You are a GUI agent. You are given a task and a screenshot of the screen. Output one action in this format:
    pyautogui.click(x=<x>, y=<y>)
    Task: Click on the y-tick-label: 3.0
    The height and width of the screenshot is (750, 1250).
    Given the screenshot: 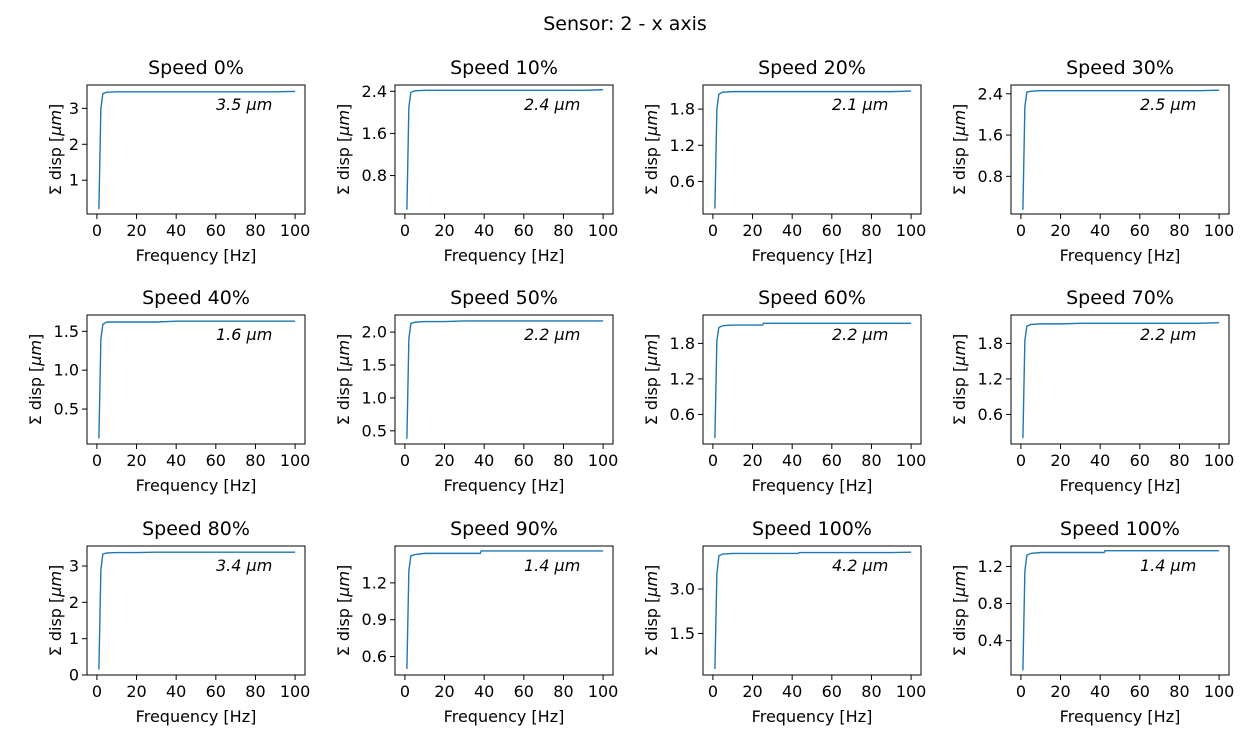 What is the action you would take?
    pyautogui.click(x=682, y=589)
    